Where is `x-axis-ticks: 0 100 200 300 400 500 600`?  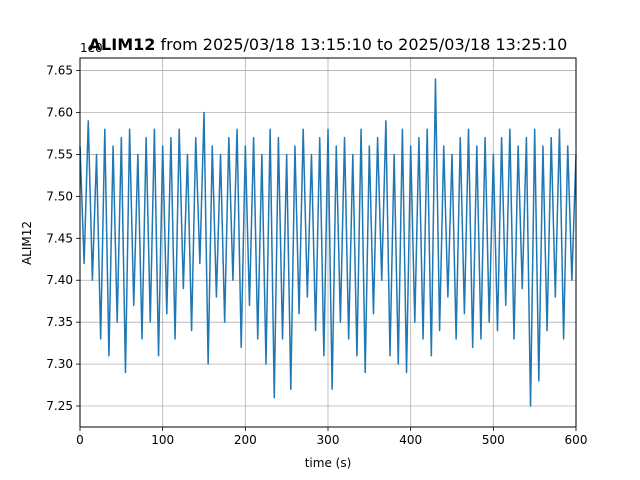
x-axis-ticks: 0 100 200 300 400 500 600 is located at coordinates (331, 437).